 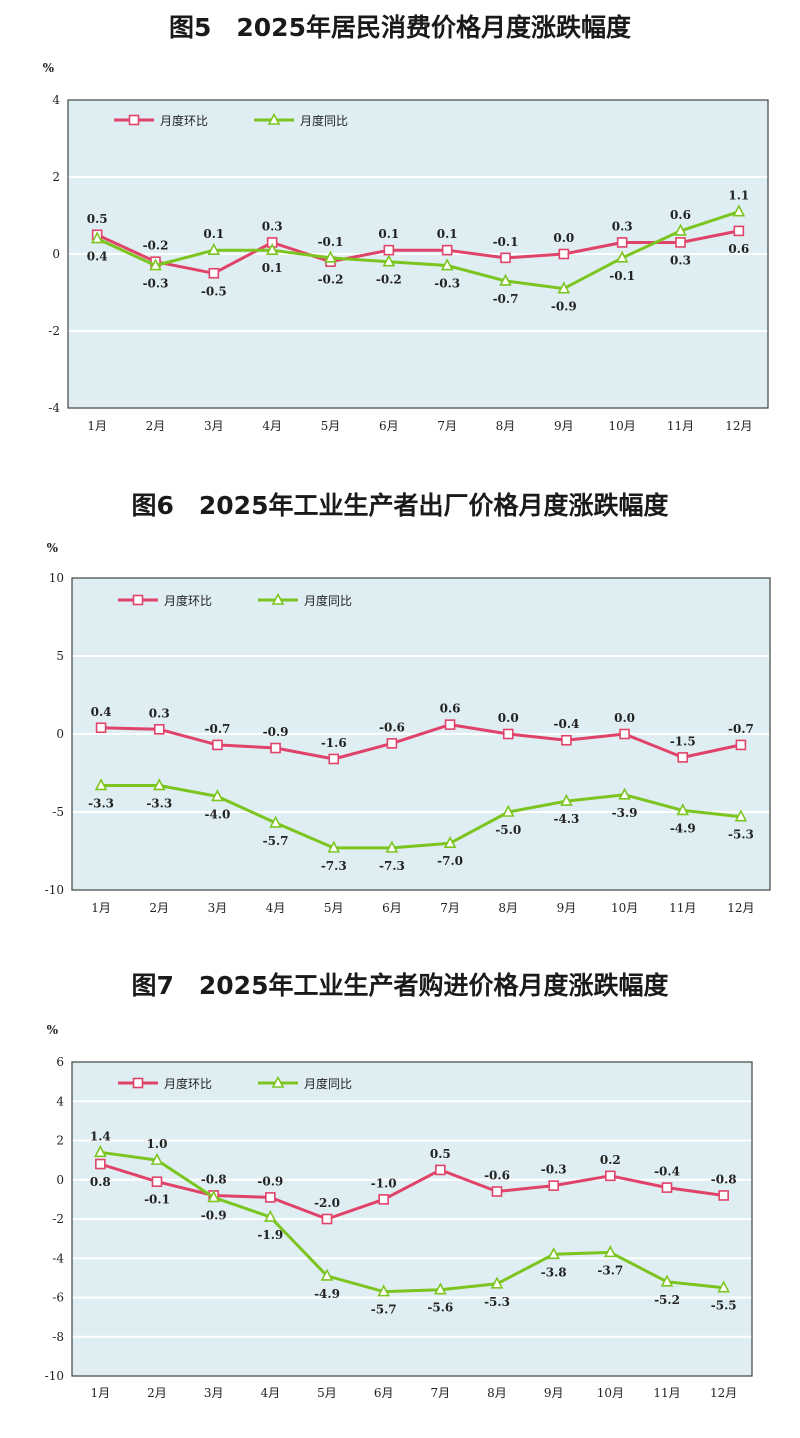 I want to click on data-label: -5.2, so click(x=667, y=1300).